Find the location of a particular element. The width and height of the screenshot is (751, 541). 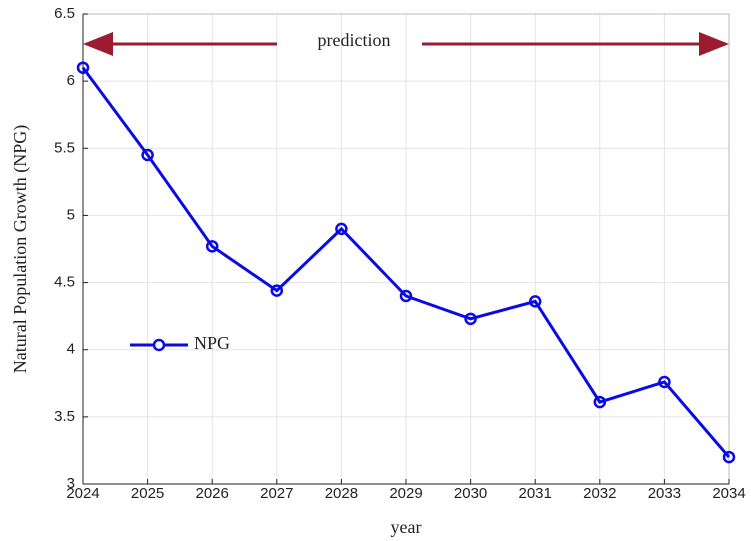

x-tick-label: 2025 is located at coordinates (147, 493).